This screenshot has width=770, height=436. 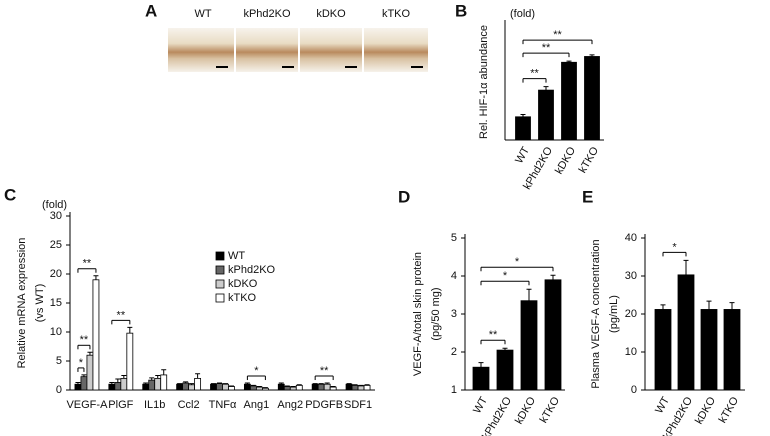 What do you see at coordinates (56, 245) in the screenshot?
I see `y-tick-label: 25` at bounding box center [56, 245].